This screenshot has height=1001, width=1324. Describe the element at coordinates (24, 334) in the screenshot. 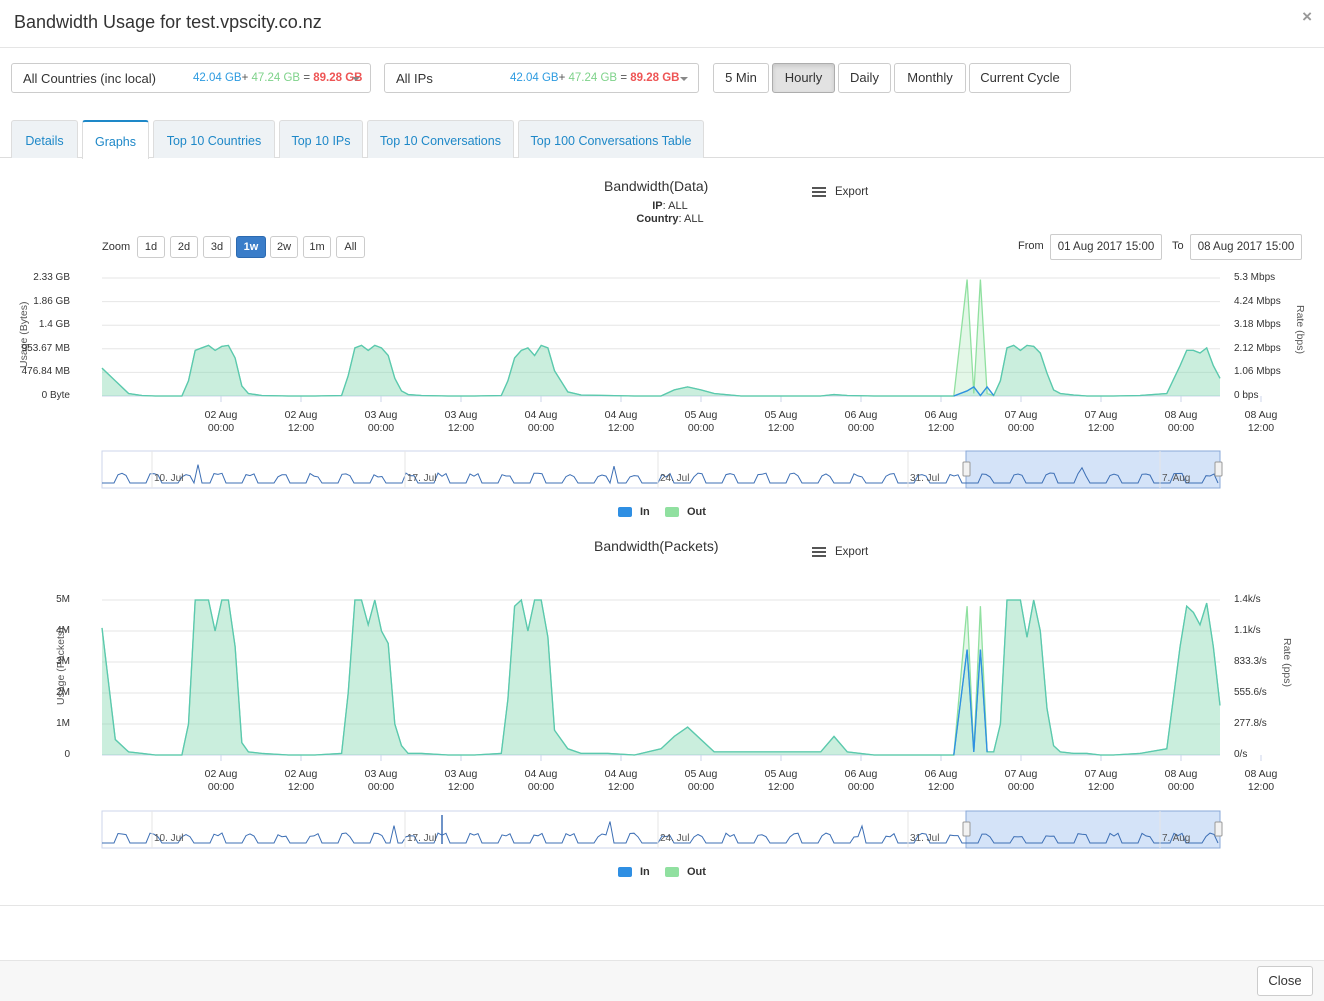

I see `chart1-y-axis-title: Usage (Bytes)` at that location.